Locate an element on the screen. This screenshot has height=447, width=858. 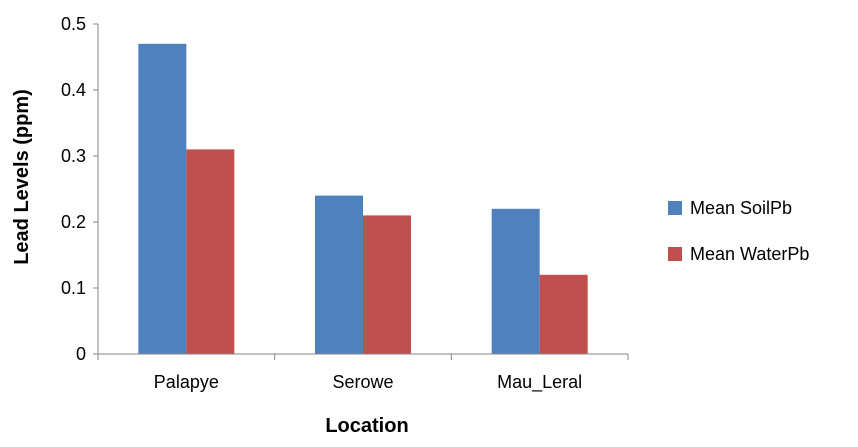
y-tick-label: 0.2 is located at coordinates (73, 222).